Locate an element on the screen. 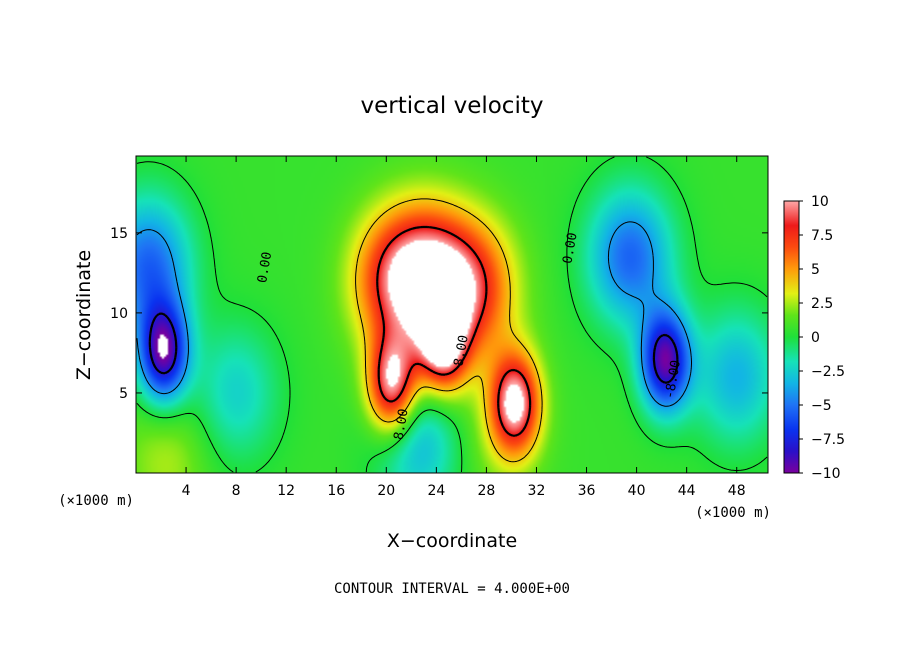  x-axis-label: X−coordinate is located at coordinates (452, 541).